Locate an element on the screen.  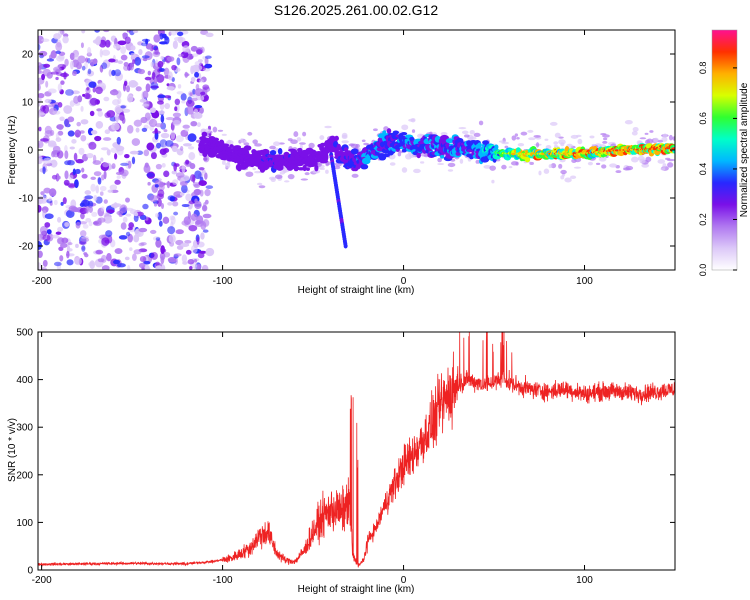
y-tick-label: 10 is located at coordinates (28, 103).